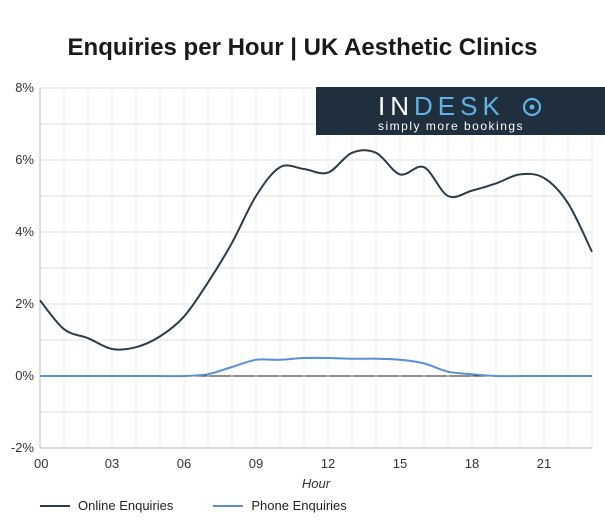 The height and width of the screenshot is (528, 605). What do you see at coordinates (24, 159) in the screenshot?
I see `y-tick-label: 6%` at bounding box center [24, 159].